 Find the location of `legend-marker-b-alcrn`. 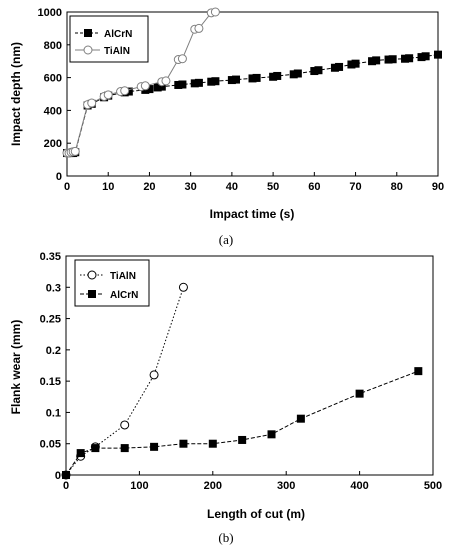

legend-marker-b-alcrn is located at coordinates (92, 294).